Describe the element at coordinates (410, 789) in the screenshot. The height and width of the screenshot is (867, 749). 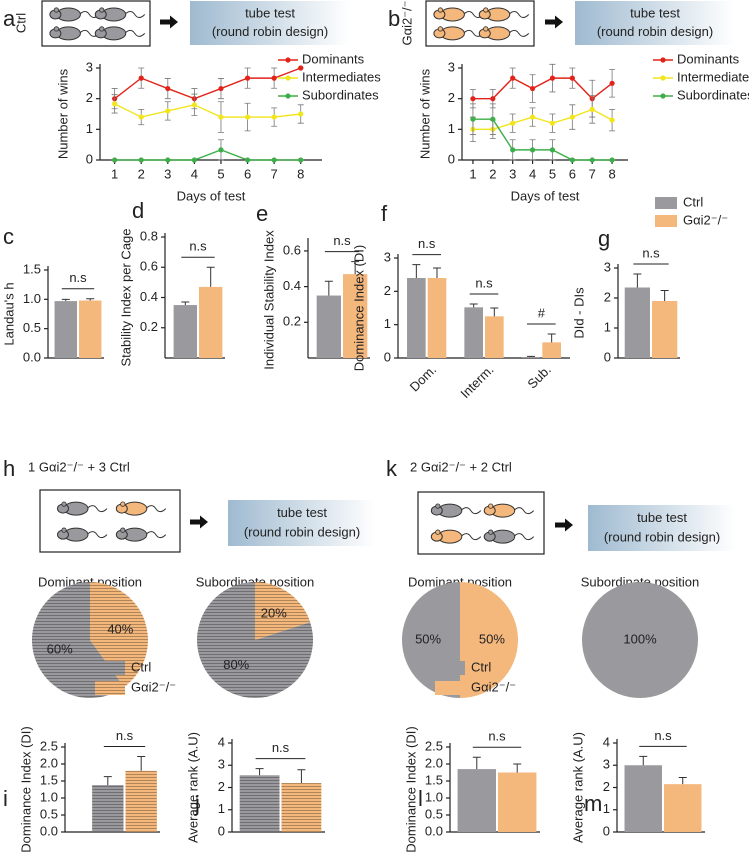
I see `y-axis-label: Dominance Index (DI)` at that location.